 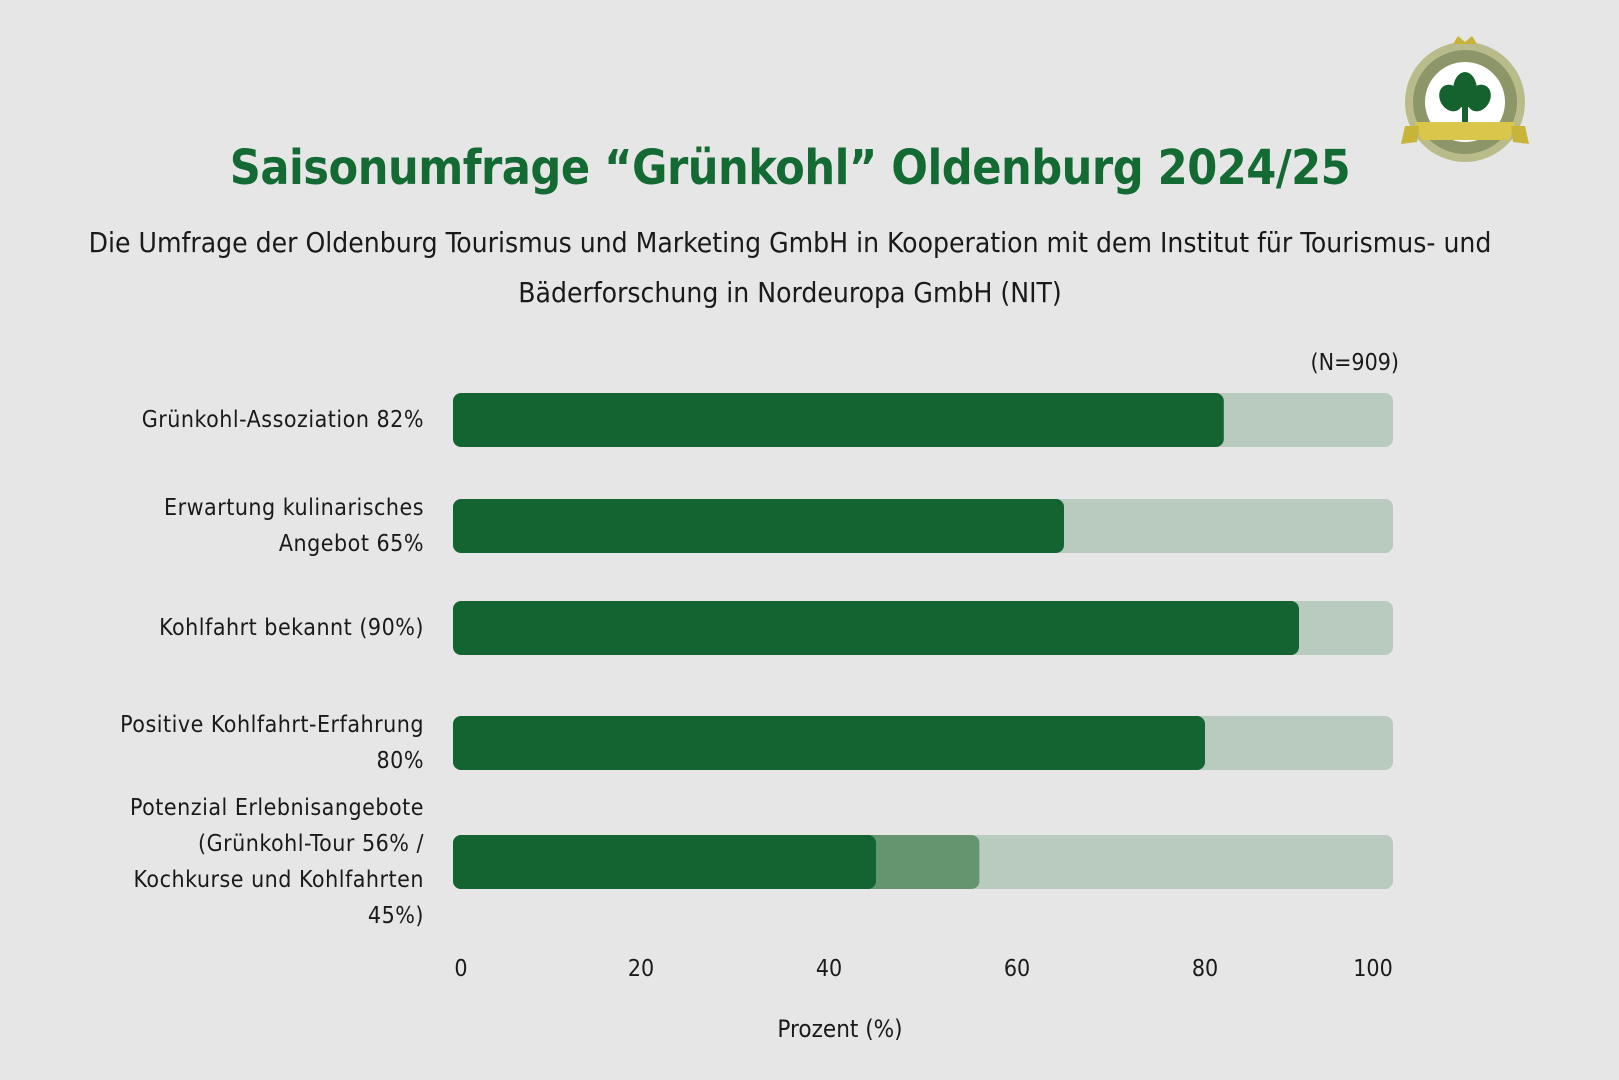 I want to click on category-label-line: Angebot 65%, so click(x=351, y=544).